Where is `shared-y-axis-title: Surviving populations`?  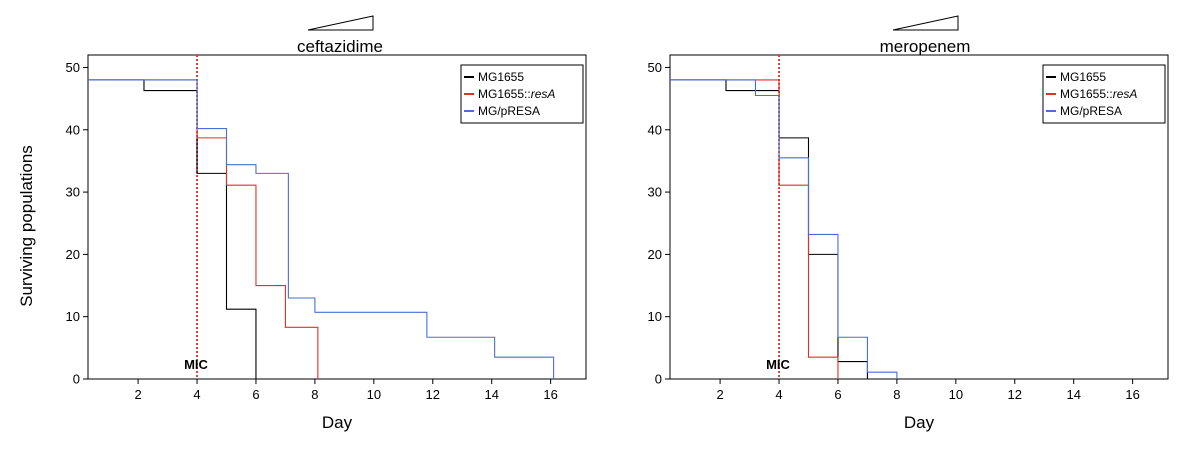
shared-y-axis-title: Surviving populations is located at coordinates (26, 226).